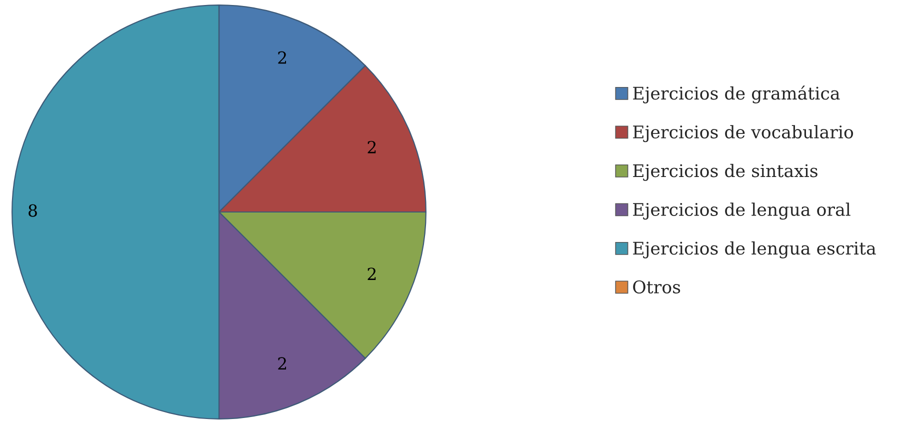  Describe the element at coordinates (725, 172) in the screenshot. I see `legend-label: Ejercicios de sintaxis` at that location.